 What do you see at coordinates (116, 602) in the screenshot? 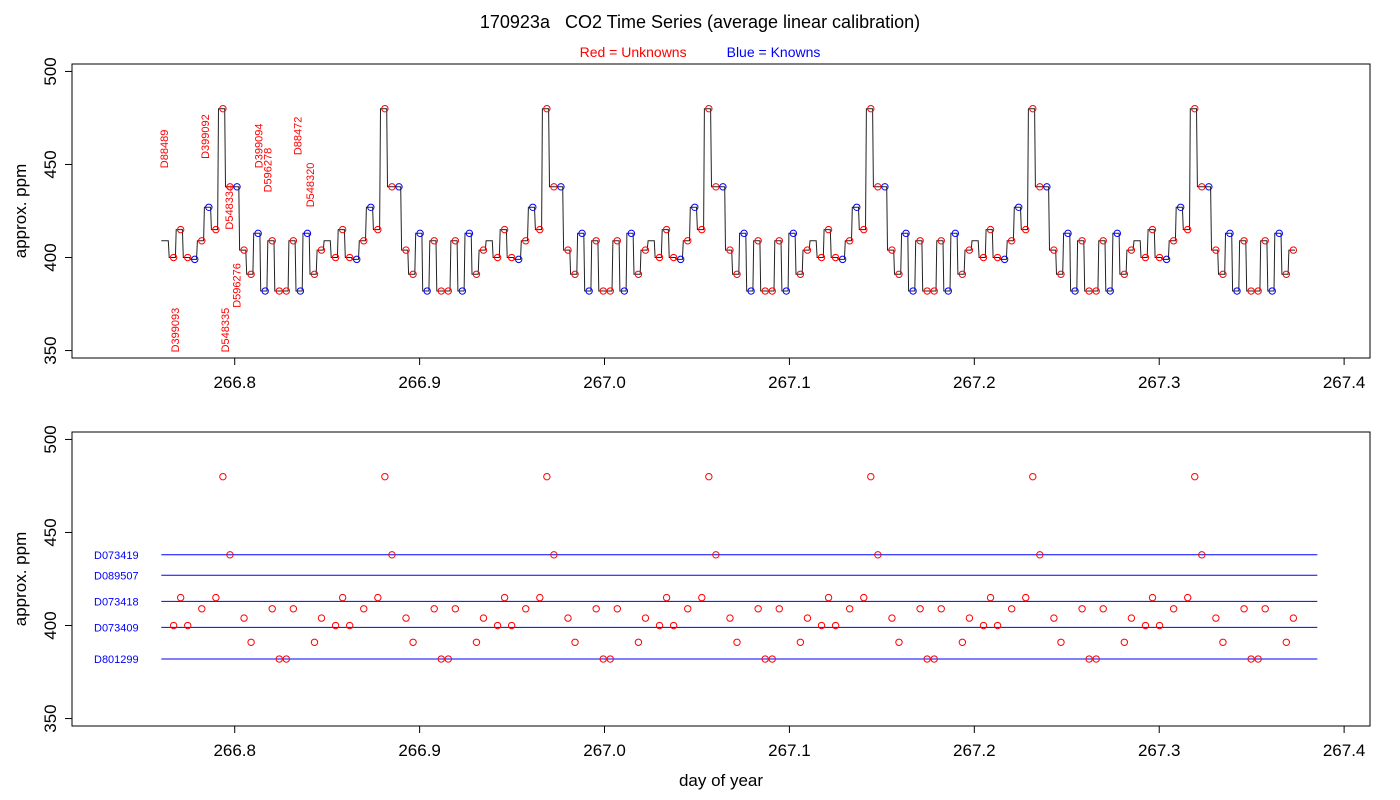
I see `reference-line-label: D073418` at bounding box center [116, 602].